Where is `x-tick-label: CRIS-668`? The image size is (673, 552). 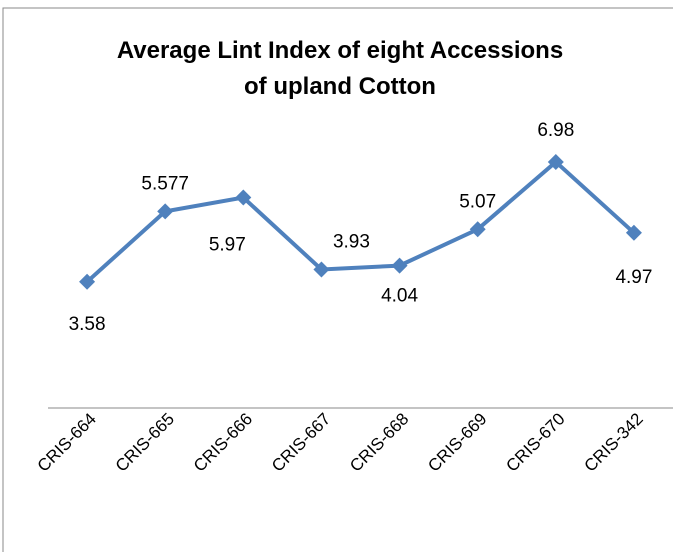
x-tick-label: CRIS-668 is located at coordinates (379, 442).